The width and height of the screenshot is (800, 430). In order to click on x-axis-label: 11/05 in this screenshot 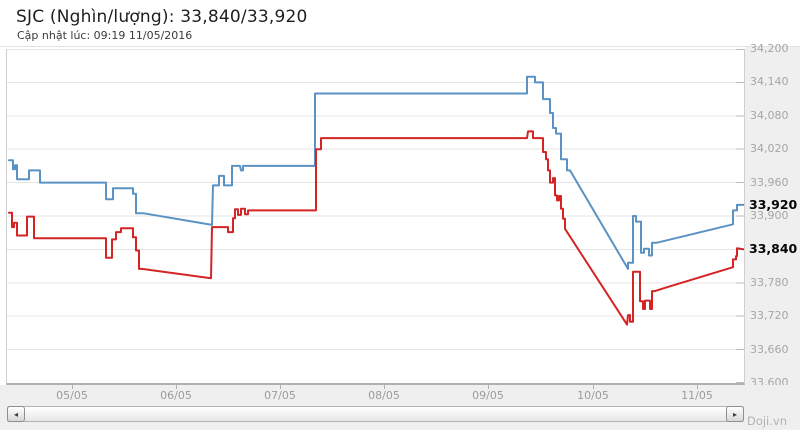, I will do `click(697, 395)`.